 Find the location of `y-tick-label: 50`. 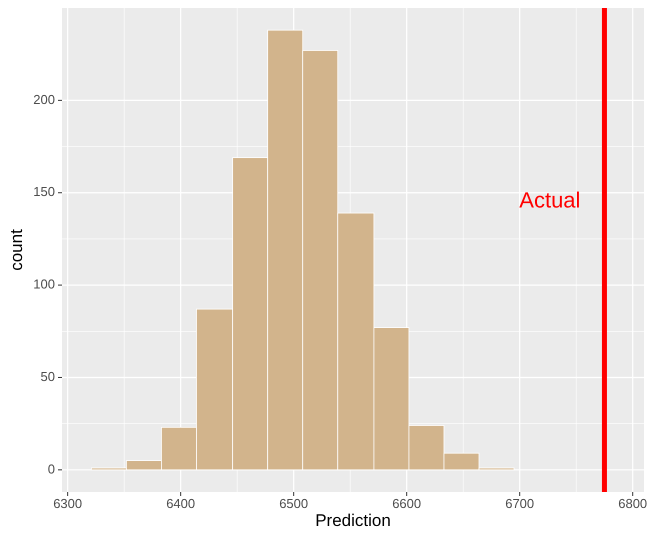

y-tick-label: 50 is located at coordinates (47, 376).